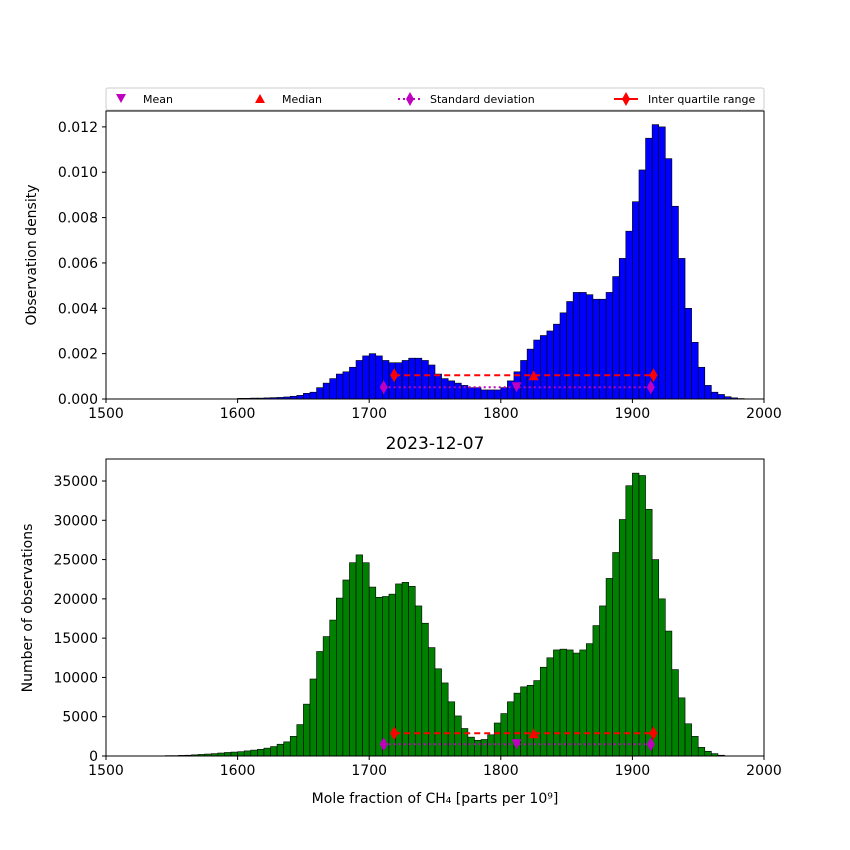 Image resolution: width=850 pixels, height=850 pixels. Describe the element at coordinates (482, 99) in the screenshot. I see `legend-std-label: Standard deviation` at that location.